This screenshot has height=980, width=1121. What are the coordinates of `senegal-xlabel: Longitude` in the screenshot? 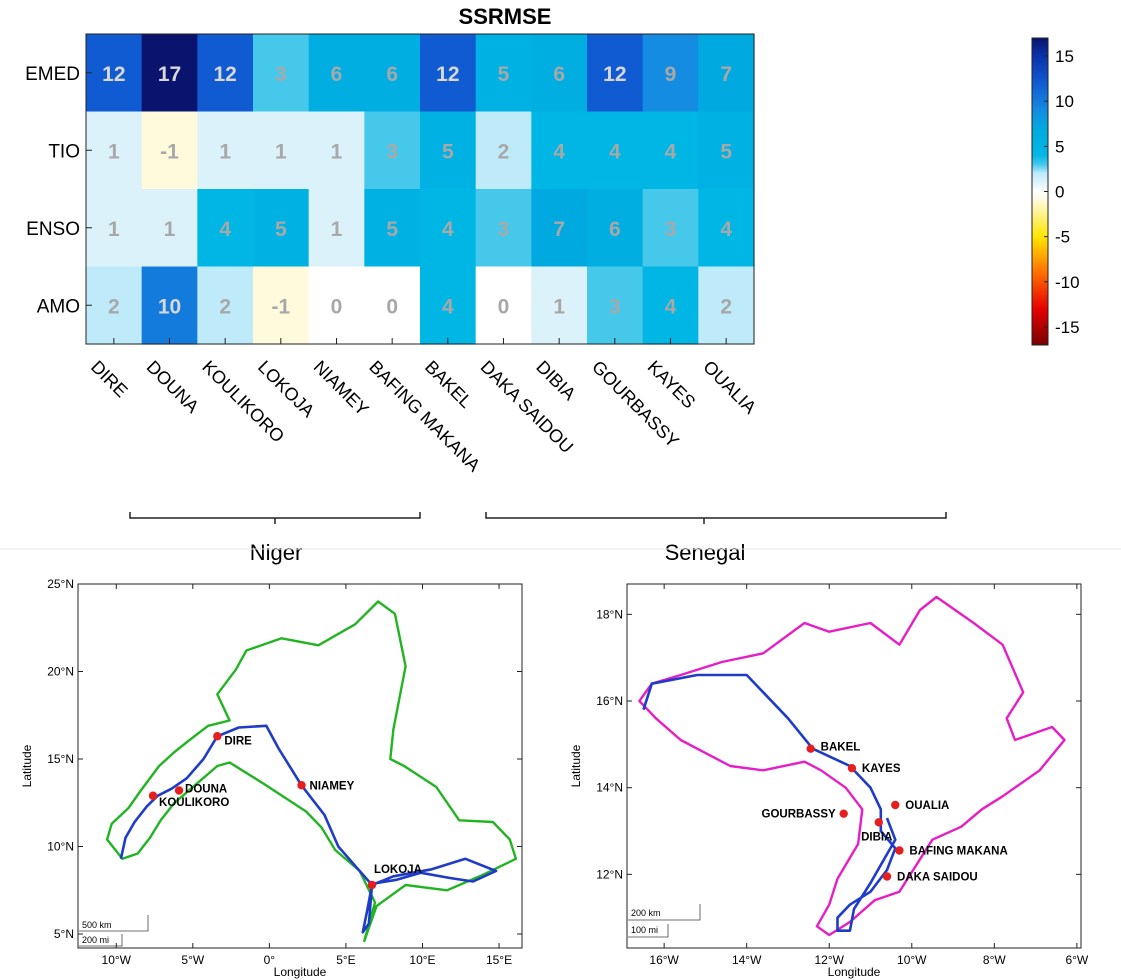 It's located at (854, 972).